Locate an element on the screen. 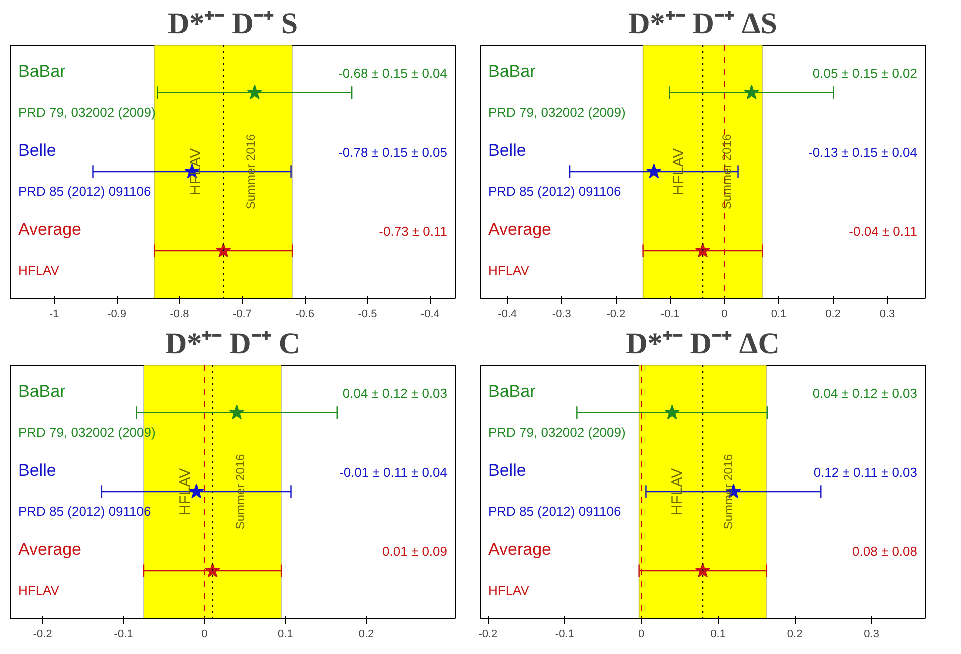  annotation: -0.78 ± 0.15 ± 0.05 is located at coordinates (393, 152).